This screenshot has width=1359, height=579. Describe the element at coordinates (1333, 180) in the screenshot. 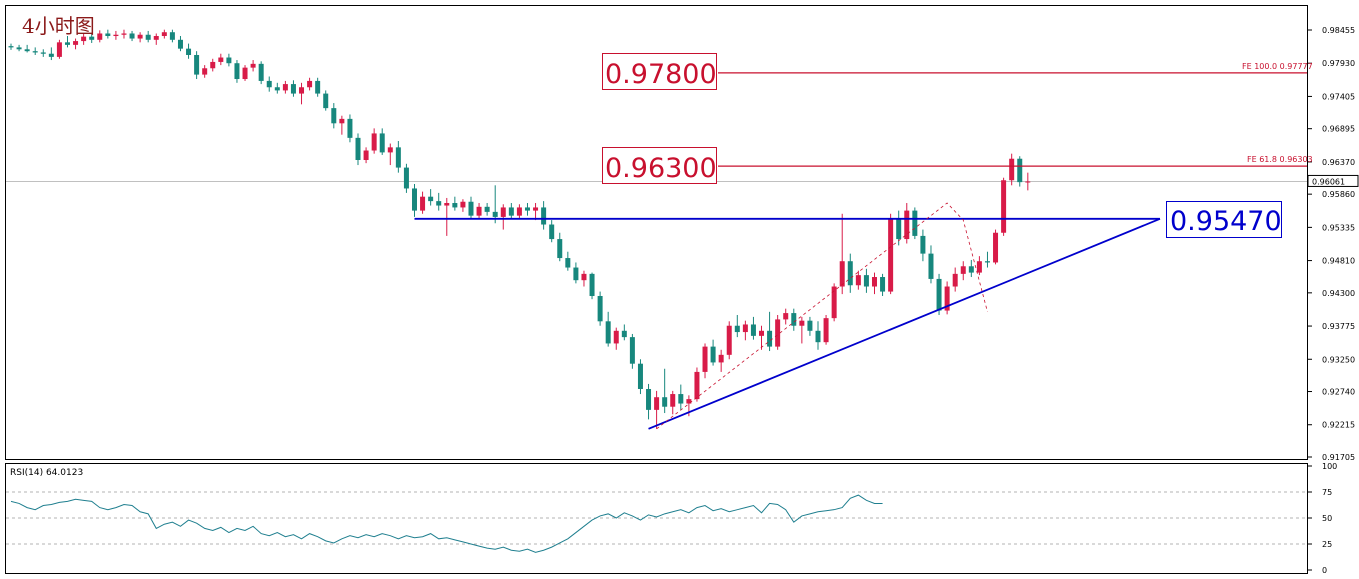

I see `current-price-badge: 0.96061` at that location.